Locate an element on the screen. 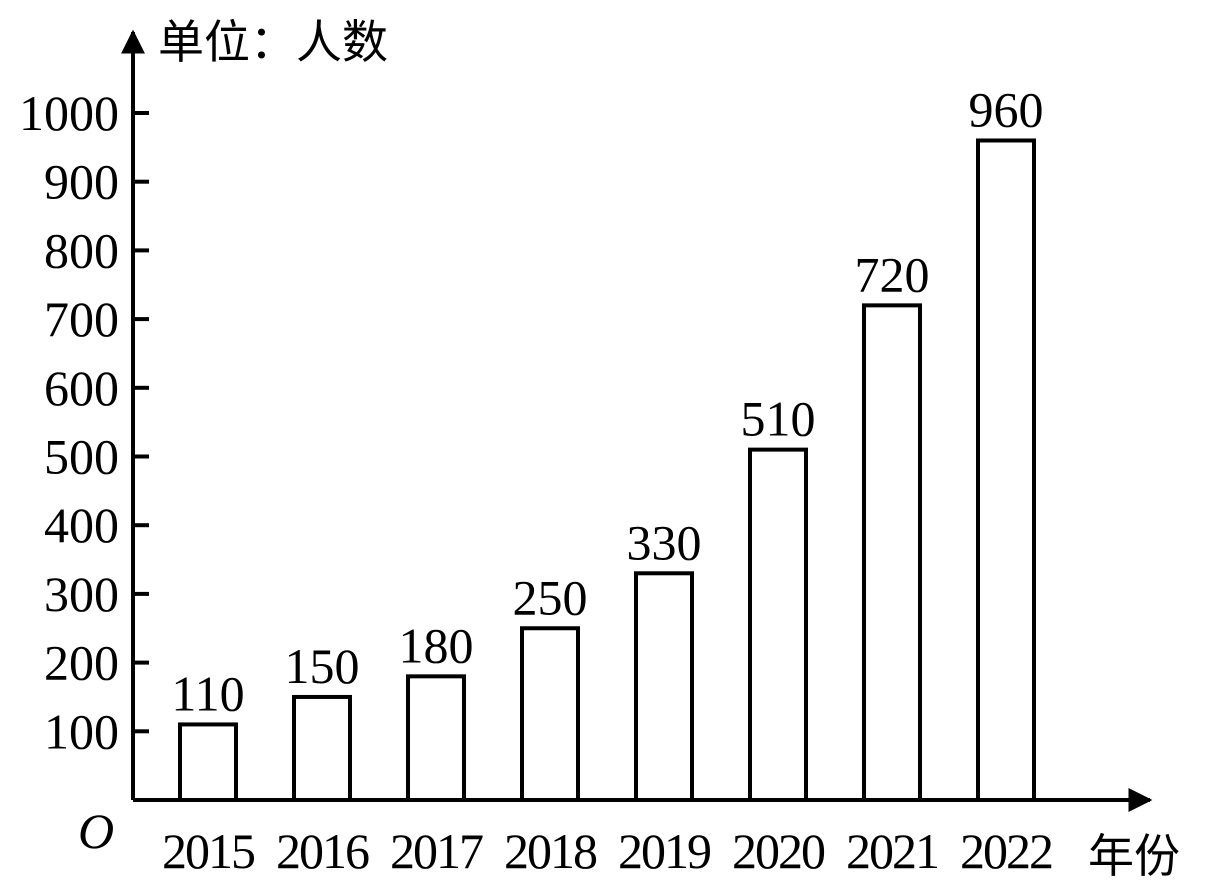  data-label-2016: 150 is located at coordinates (322, 666).